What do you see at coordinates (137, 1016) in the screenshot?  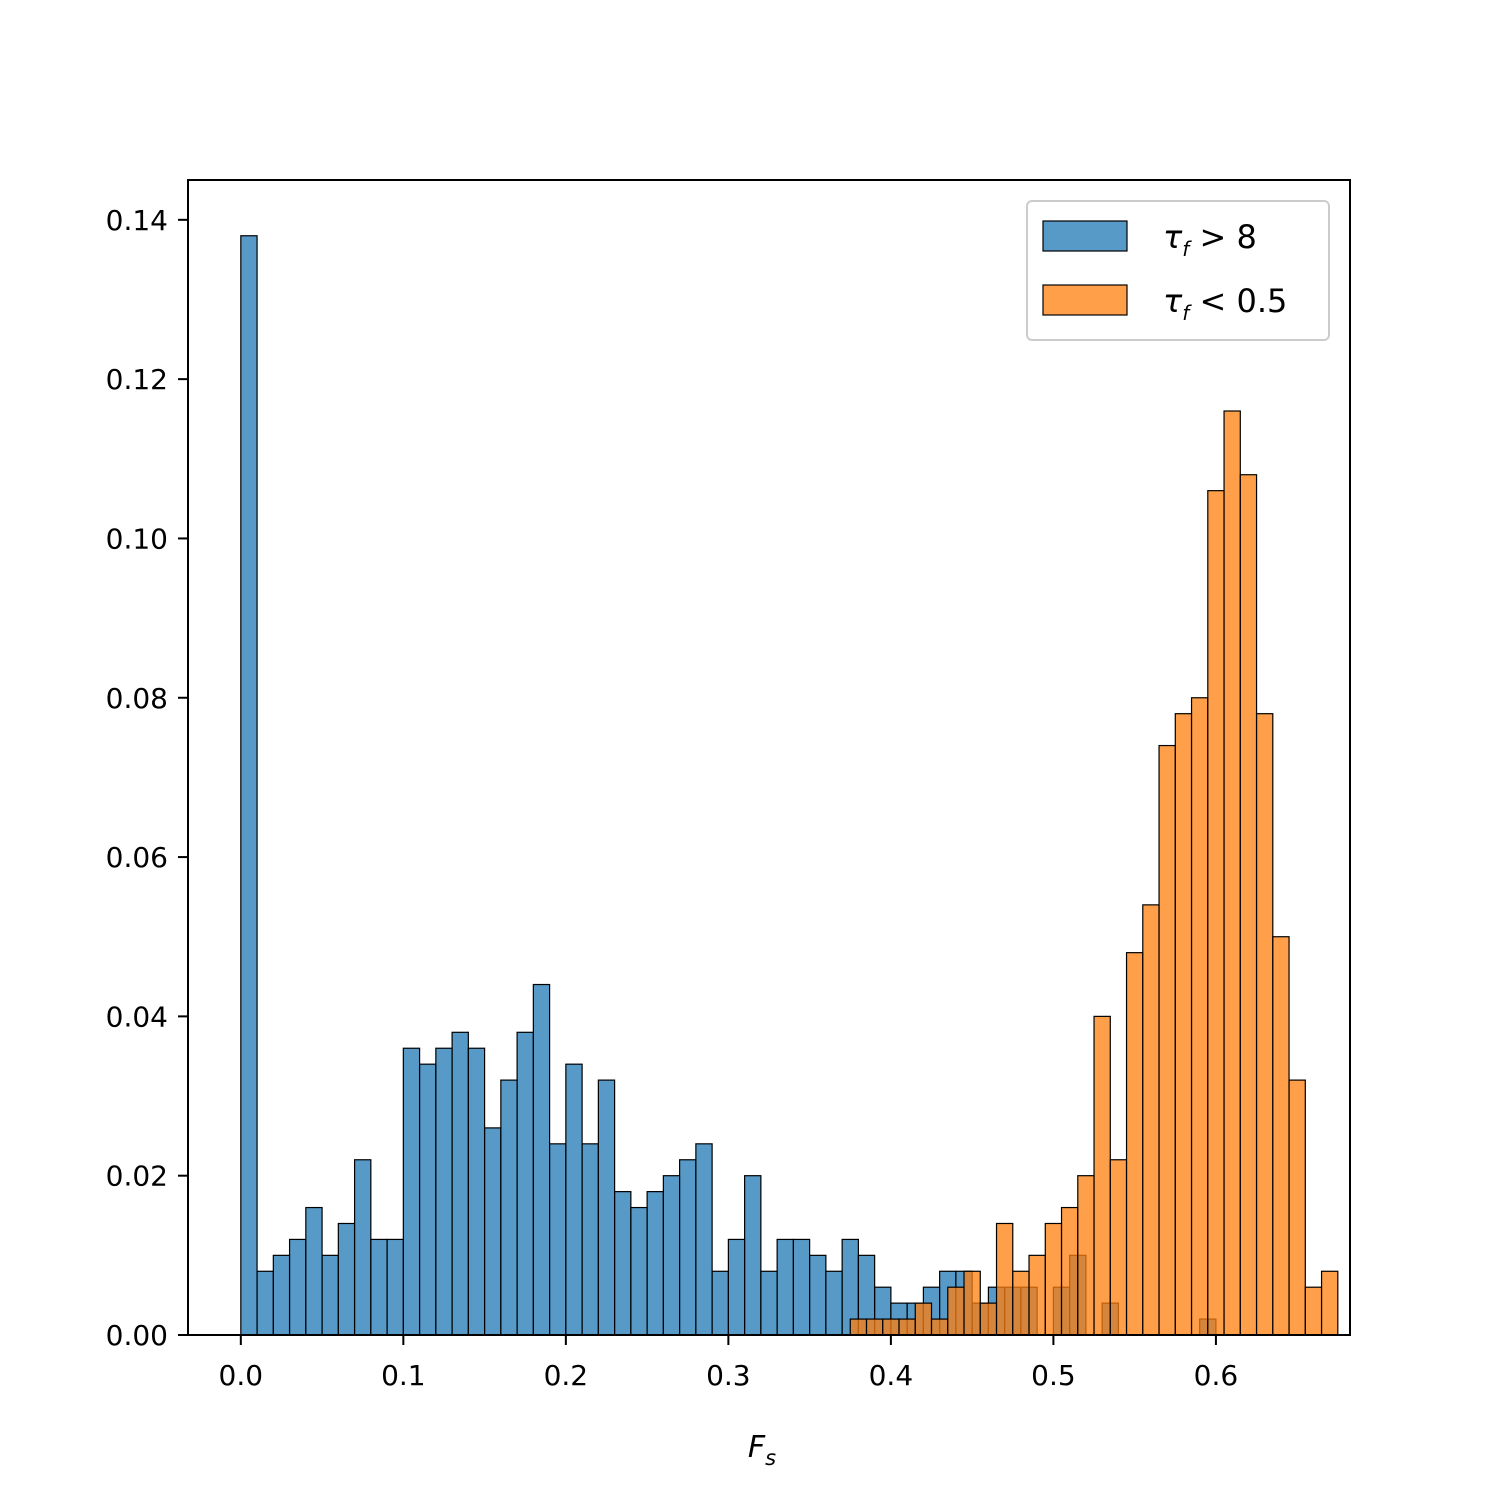 I see `y-tick-label: 0.04` at bounding box center [137, 1016].